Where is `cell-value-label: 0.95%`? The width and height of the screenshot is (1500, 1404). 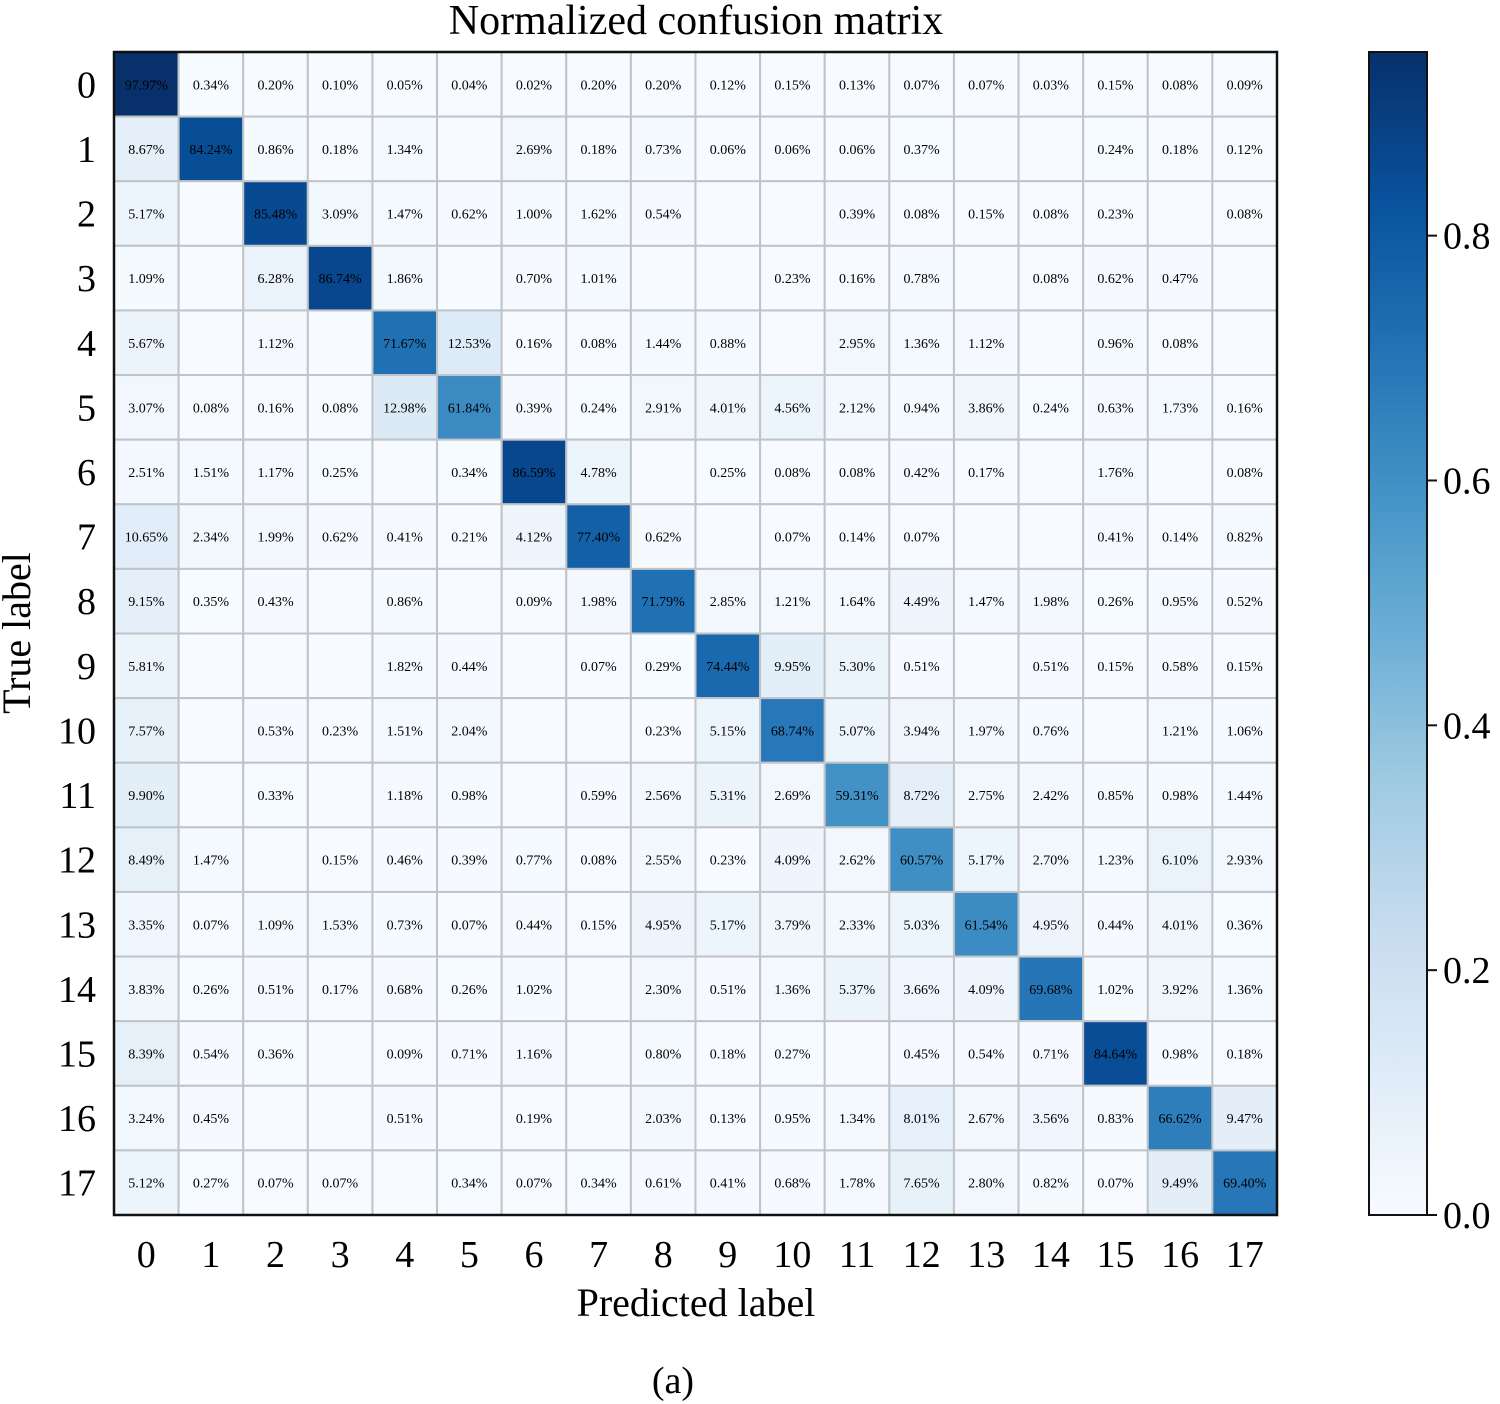
cell-value-label: 0.95% is located at coordinates (1180, 602).